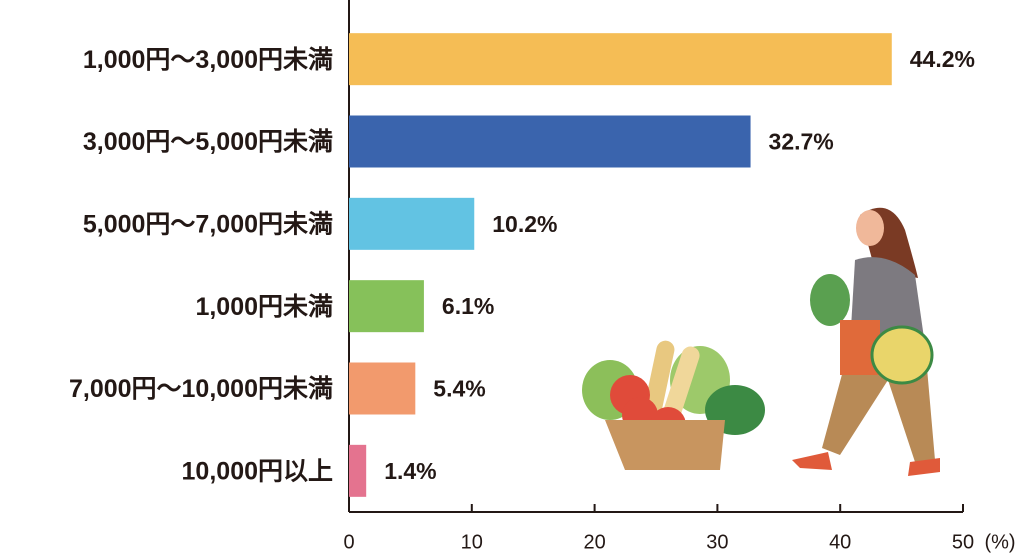  What do you see at coordinates (673, 405) in the screenshot?
I see `illustration-basket` at bounding box center [673, 405].